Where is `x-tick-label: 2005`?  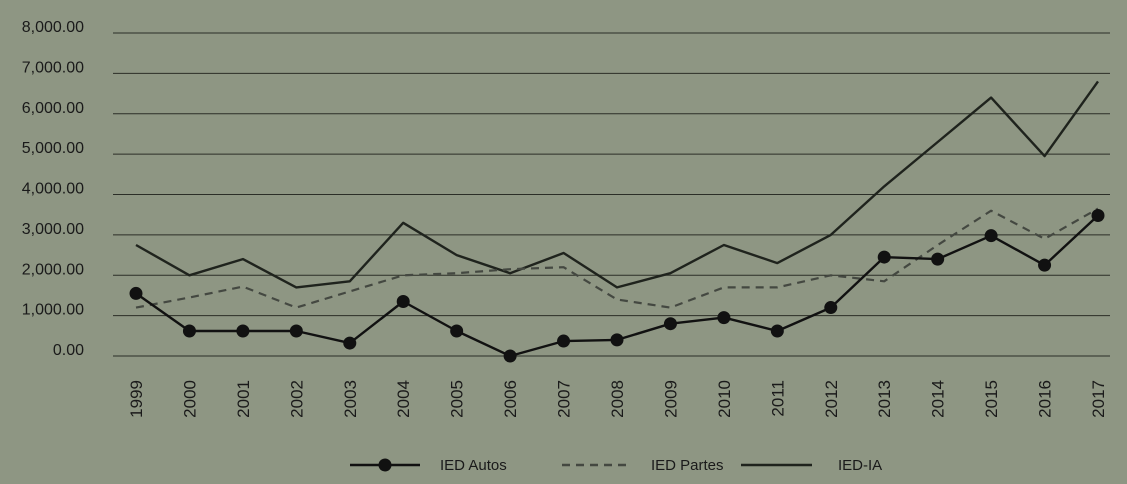
x-tick-label: 2005 is located at coordinates (457, 399).